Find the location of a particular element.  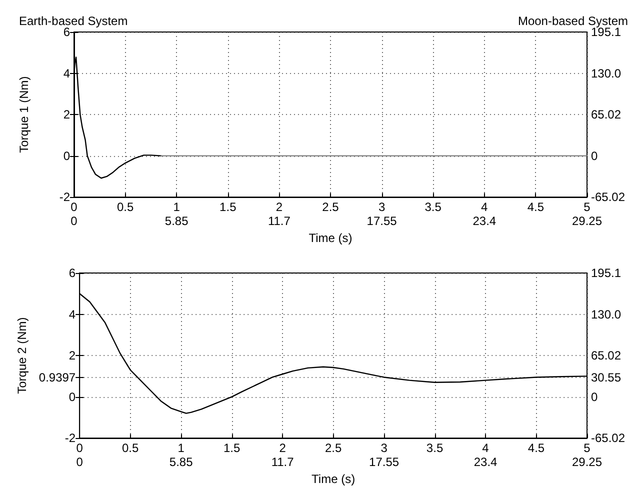

chart-subtitle: Moon-based System is located at coordinates (573, 21).